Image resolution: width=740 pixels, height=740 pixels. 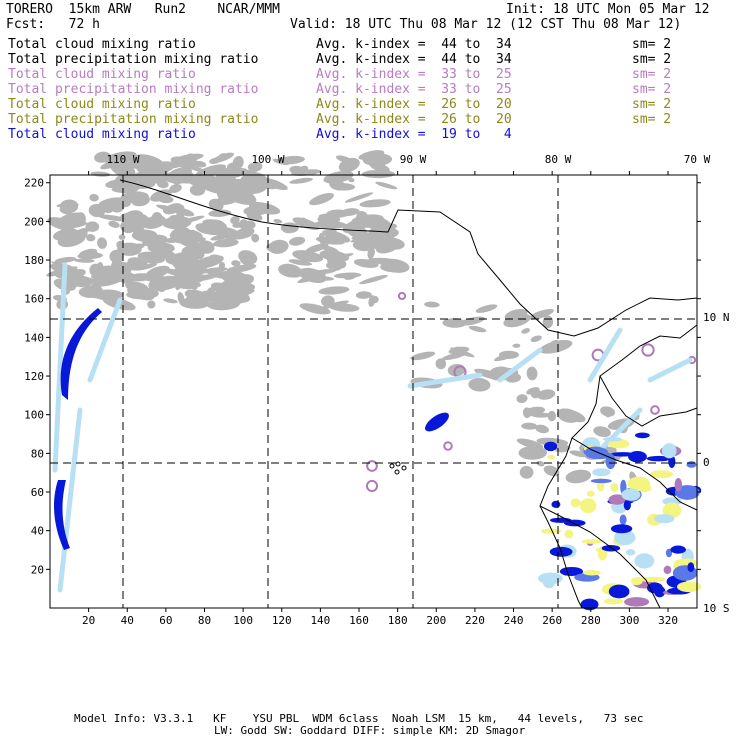 What do you see at coordinates (414, 119) in the screenshot?
I see `legend-k-index: Avg. k-index = 26 to 20` at bounding box center [414, 119].